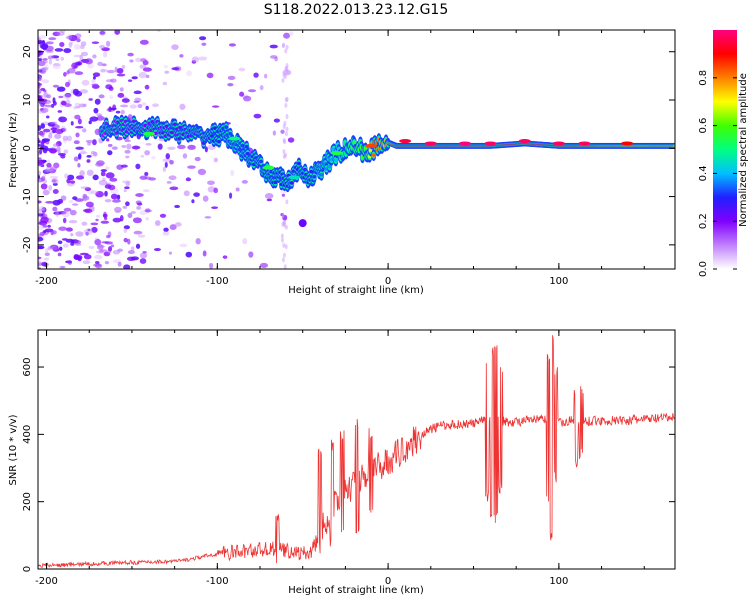 Image resolution: width=750 pixels, height=600 pixels. I want to click on spectrogram-y-tick-label: 0, so click(27, 148).